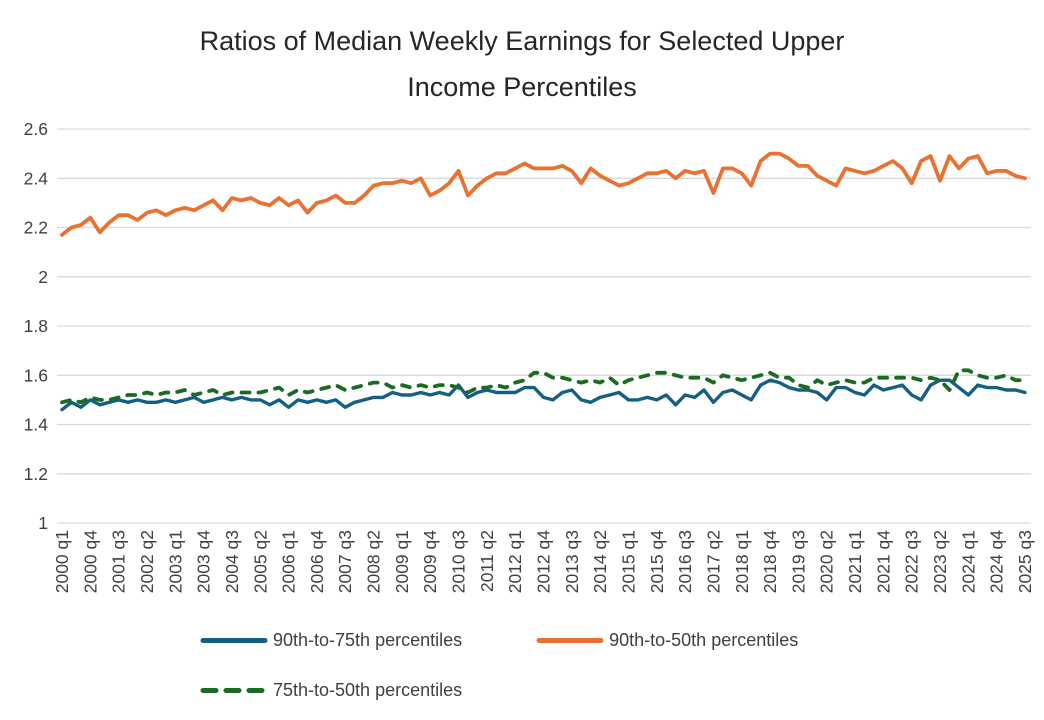 The height and width of the screenshot is (720, 1044). Describe the element at coordinates (36, 474) in the screenshot. I see `y-axis-tick-label: 1.2` at that location.